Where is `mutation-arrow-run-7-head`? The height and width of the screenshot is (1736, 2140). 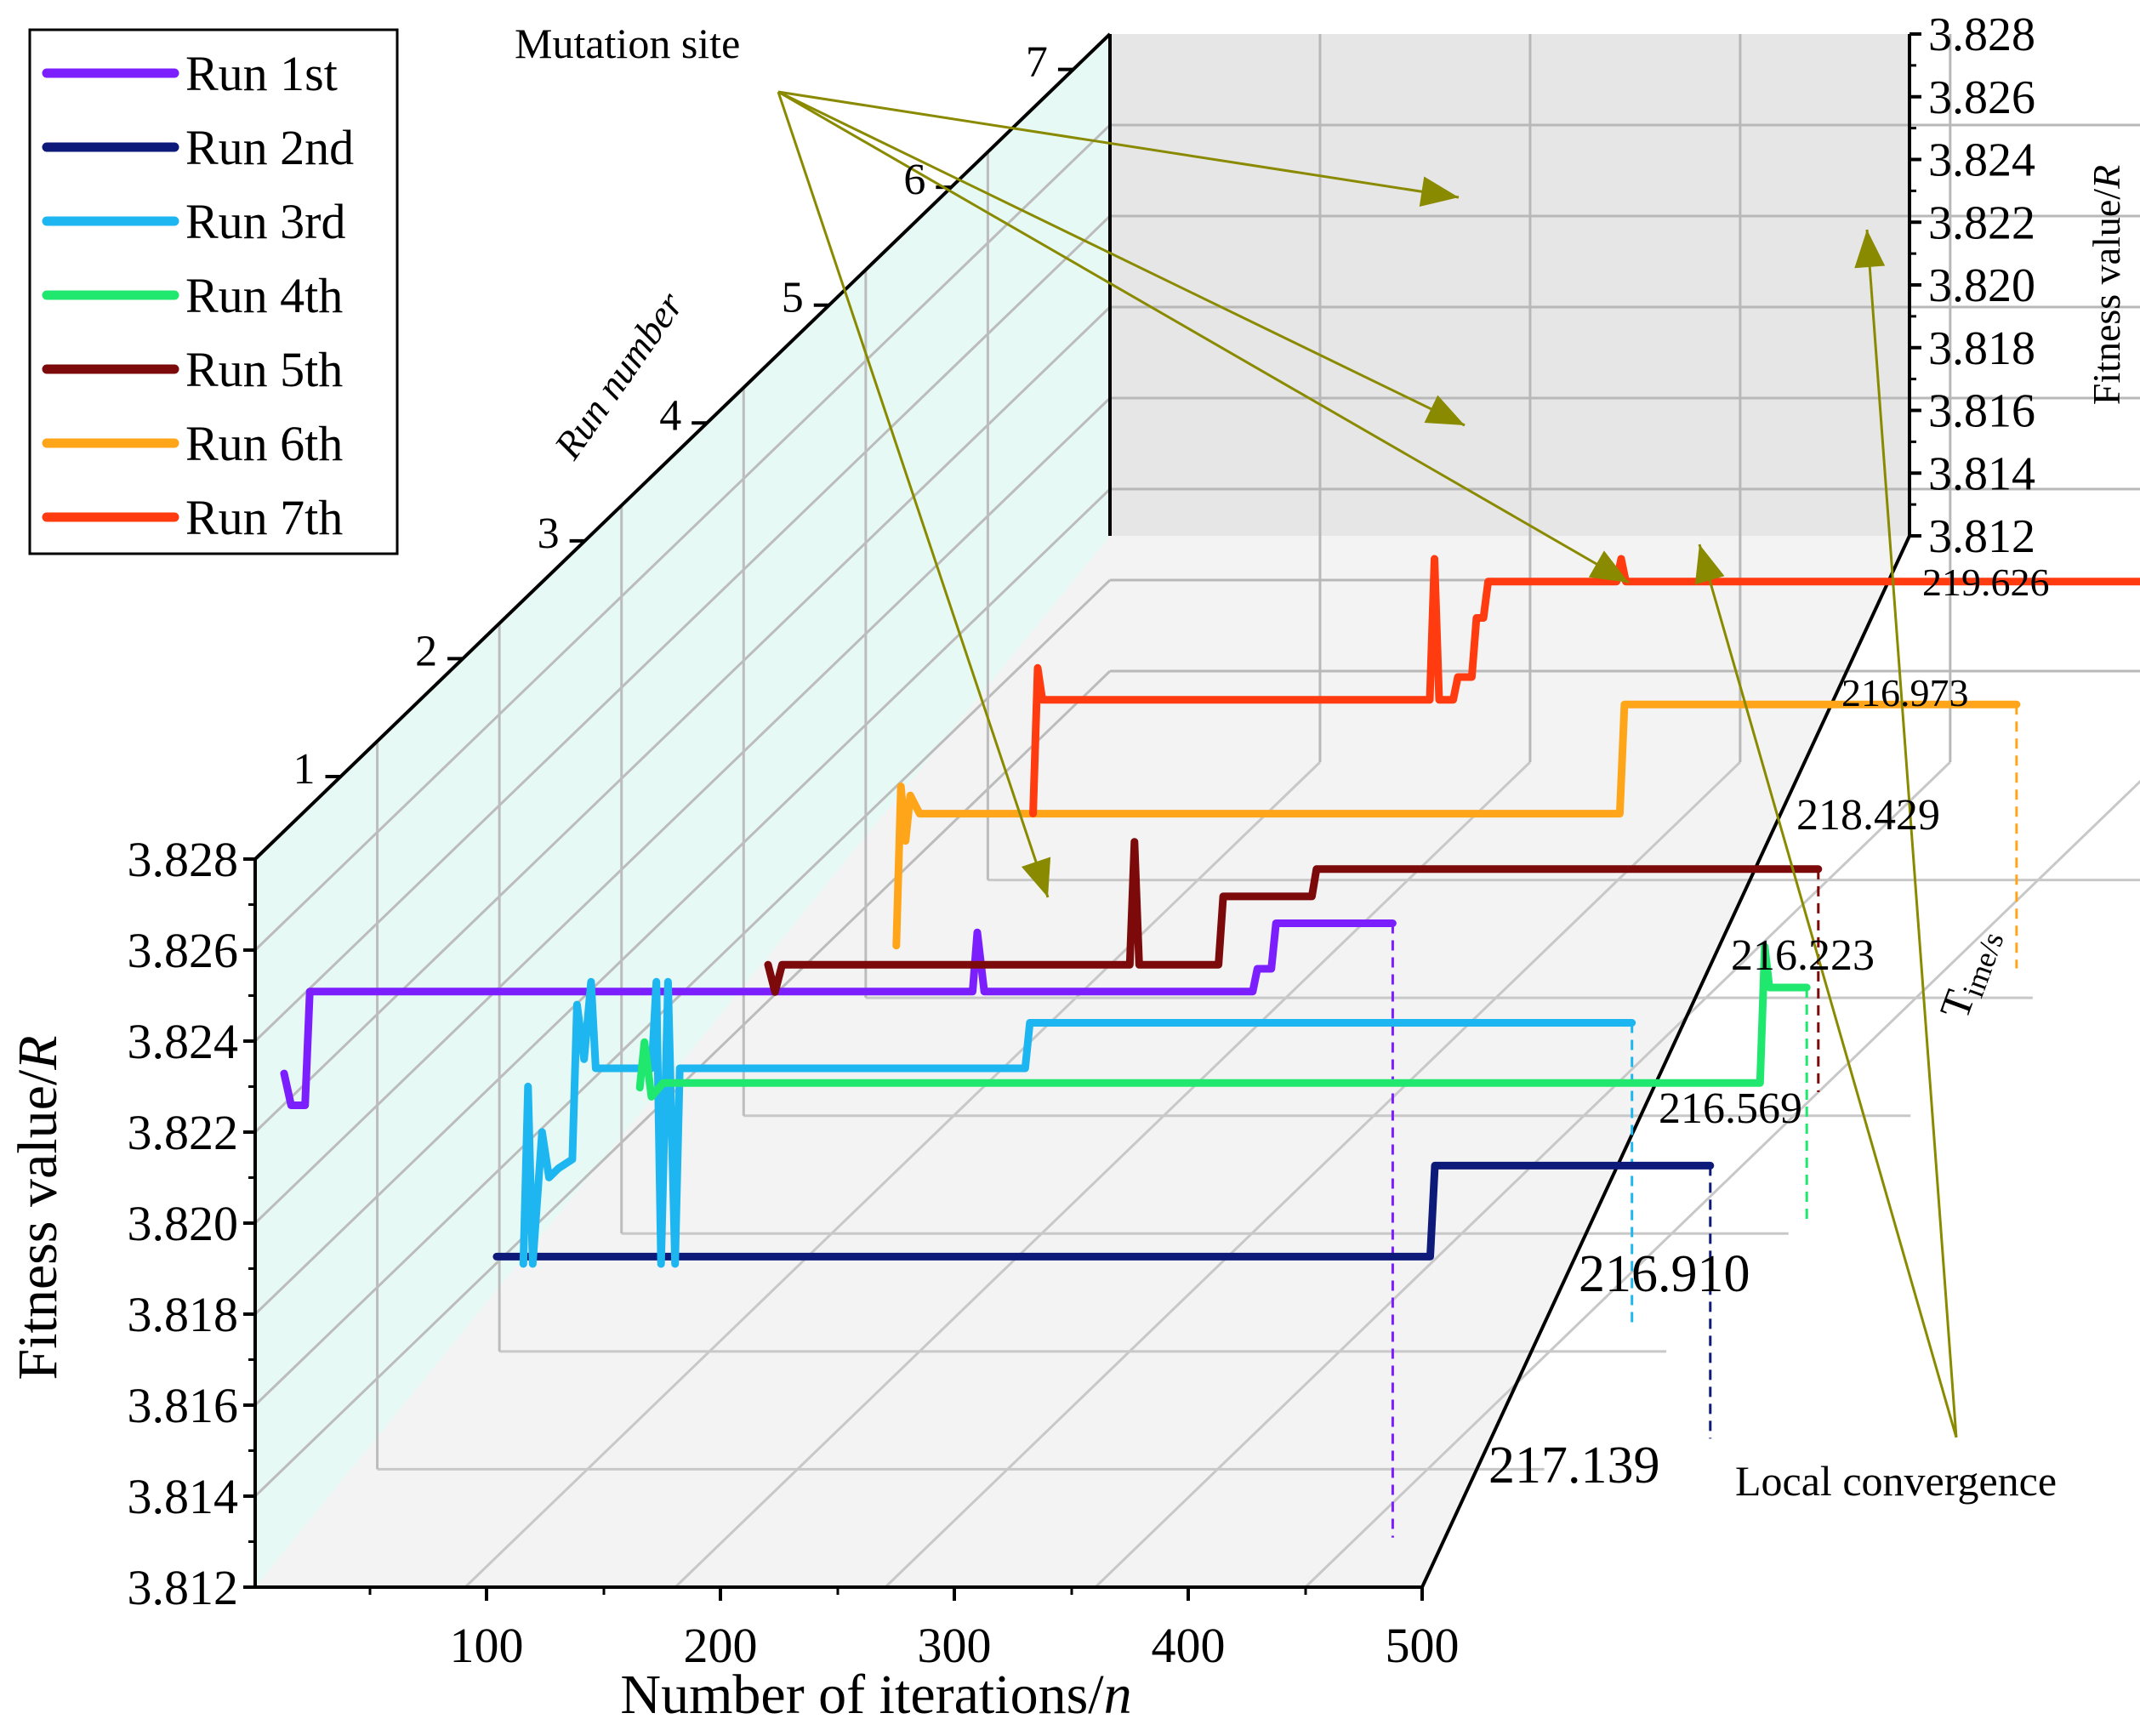
mutation-arrow-run-7-head is located at coordinates (1439, 192).